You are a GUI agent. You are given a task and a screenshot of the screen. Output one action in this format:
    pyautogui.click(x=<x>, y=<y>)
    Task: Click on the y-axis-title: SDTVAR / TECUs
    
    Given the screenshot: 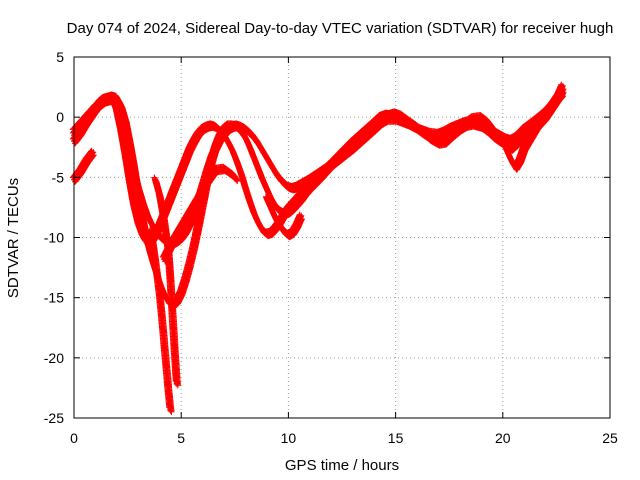 What is the action you would take?
    pyautogui.click(x=13, y=238)
    